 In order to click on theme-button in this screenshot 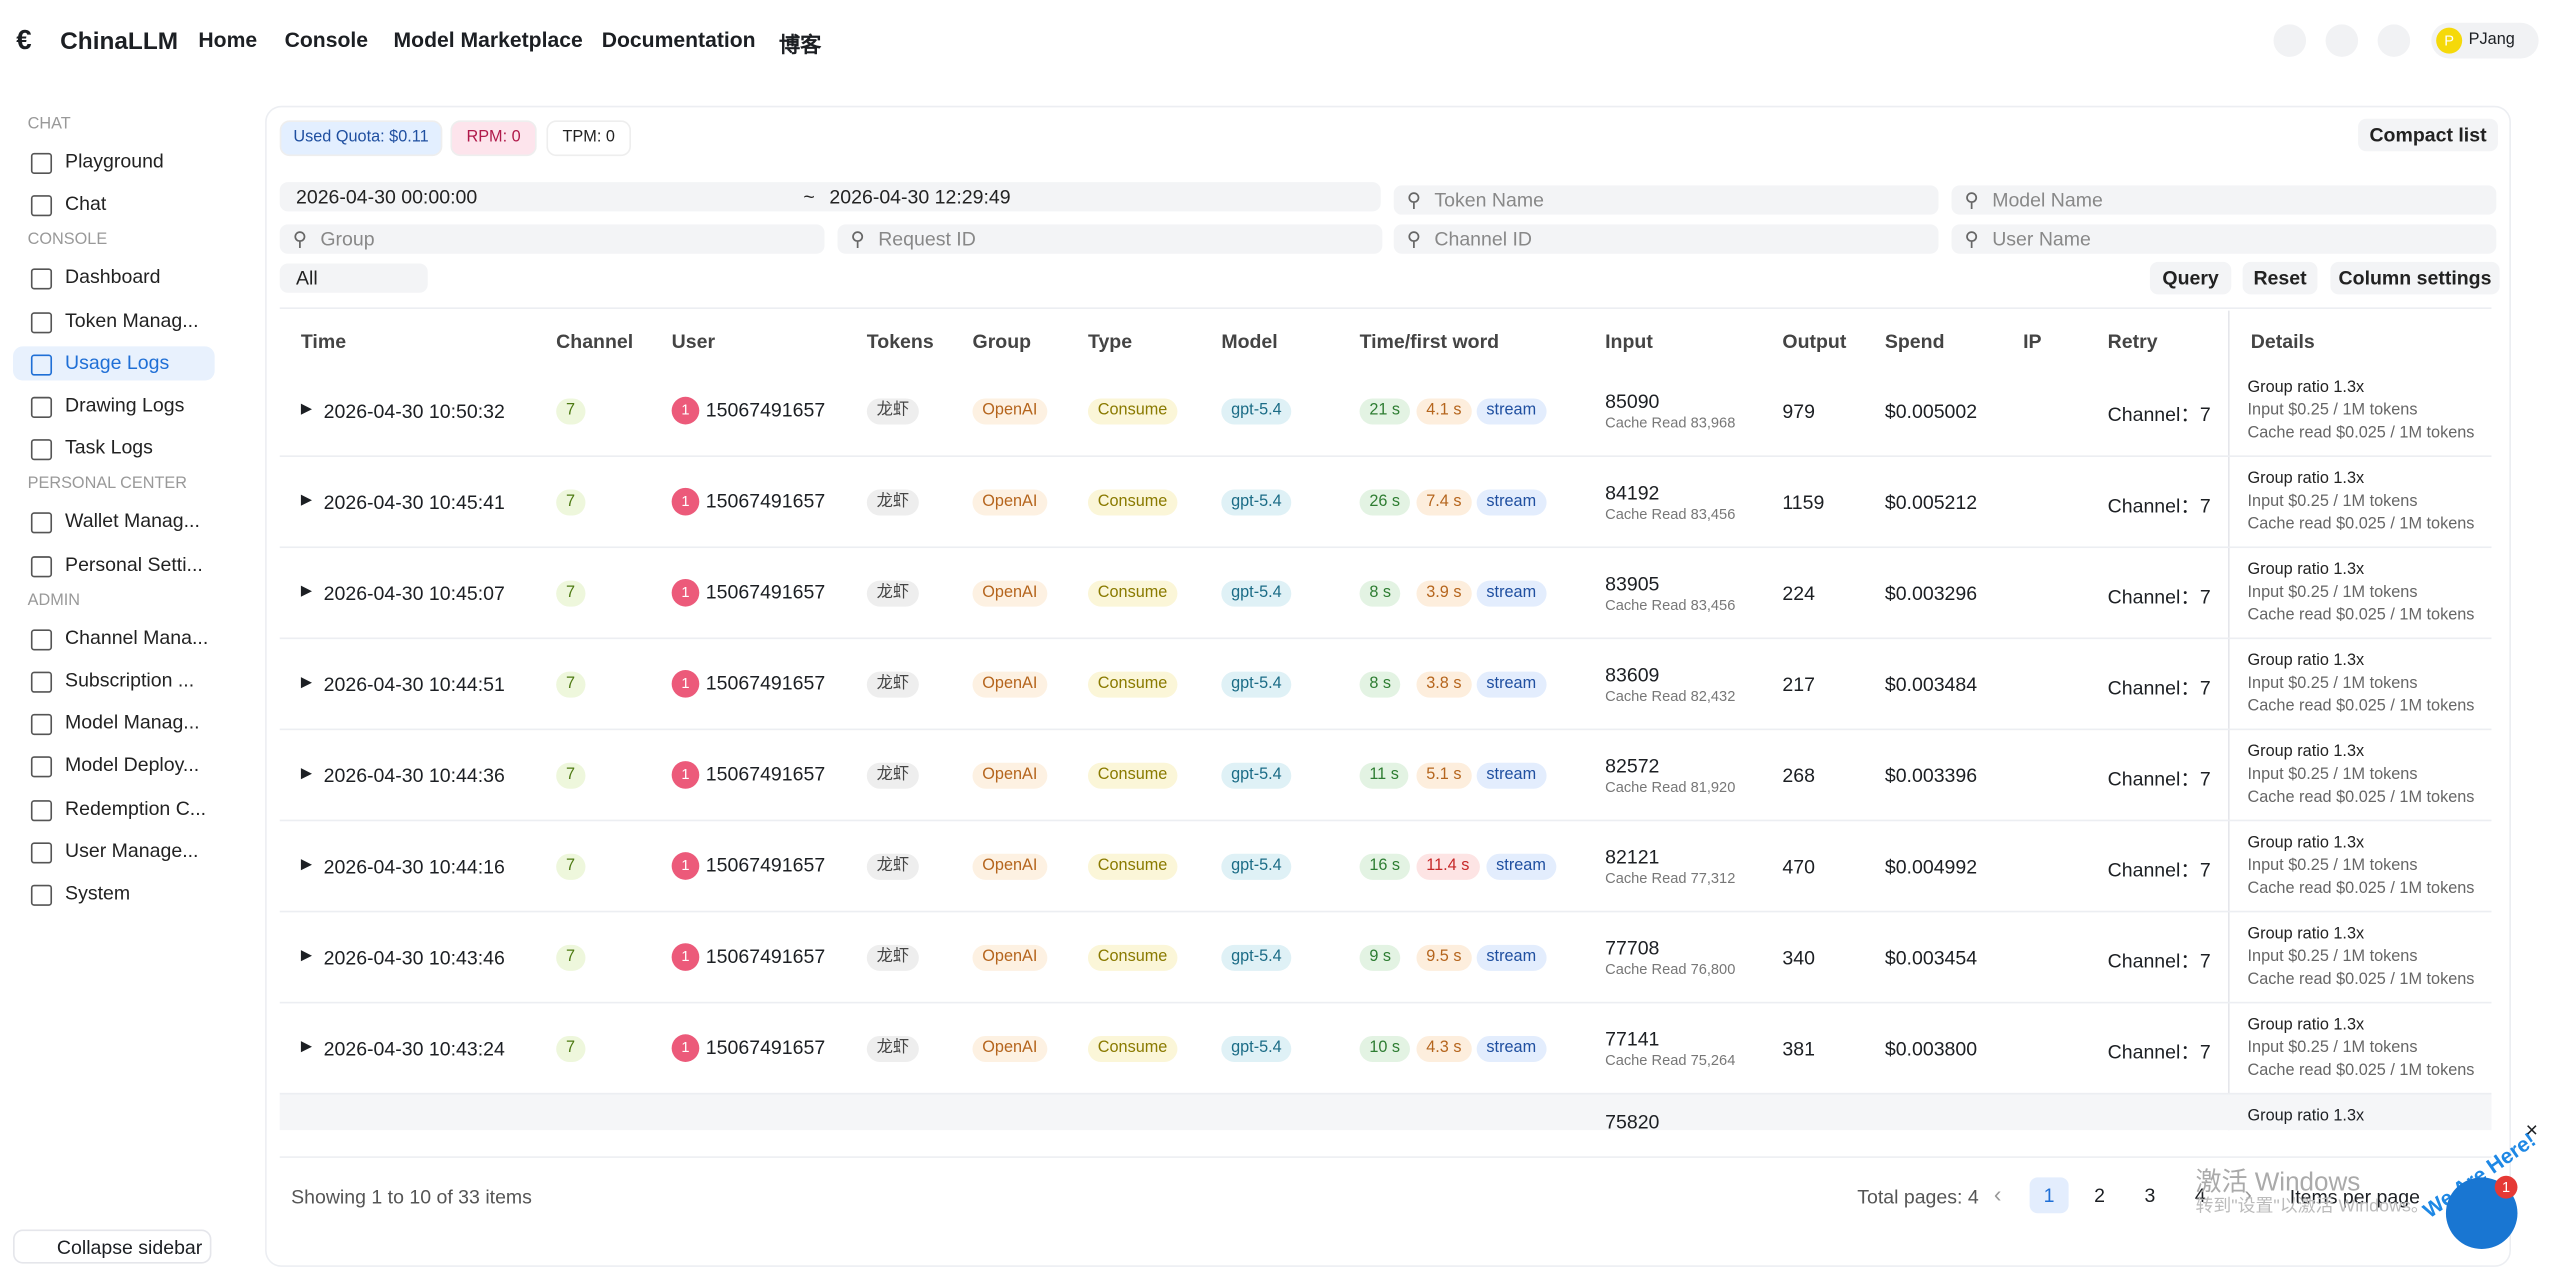, I will do `click(2342, 40)`.